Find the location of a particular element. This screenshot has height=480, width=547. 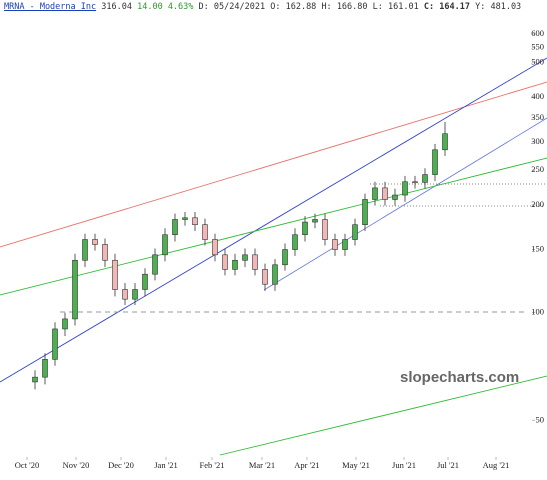

quote-label: H: is located at coordinates (326, 7).